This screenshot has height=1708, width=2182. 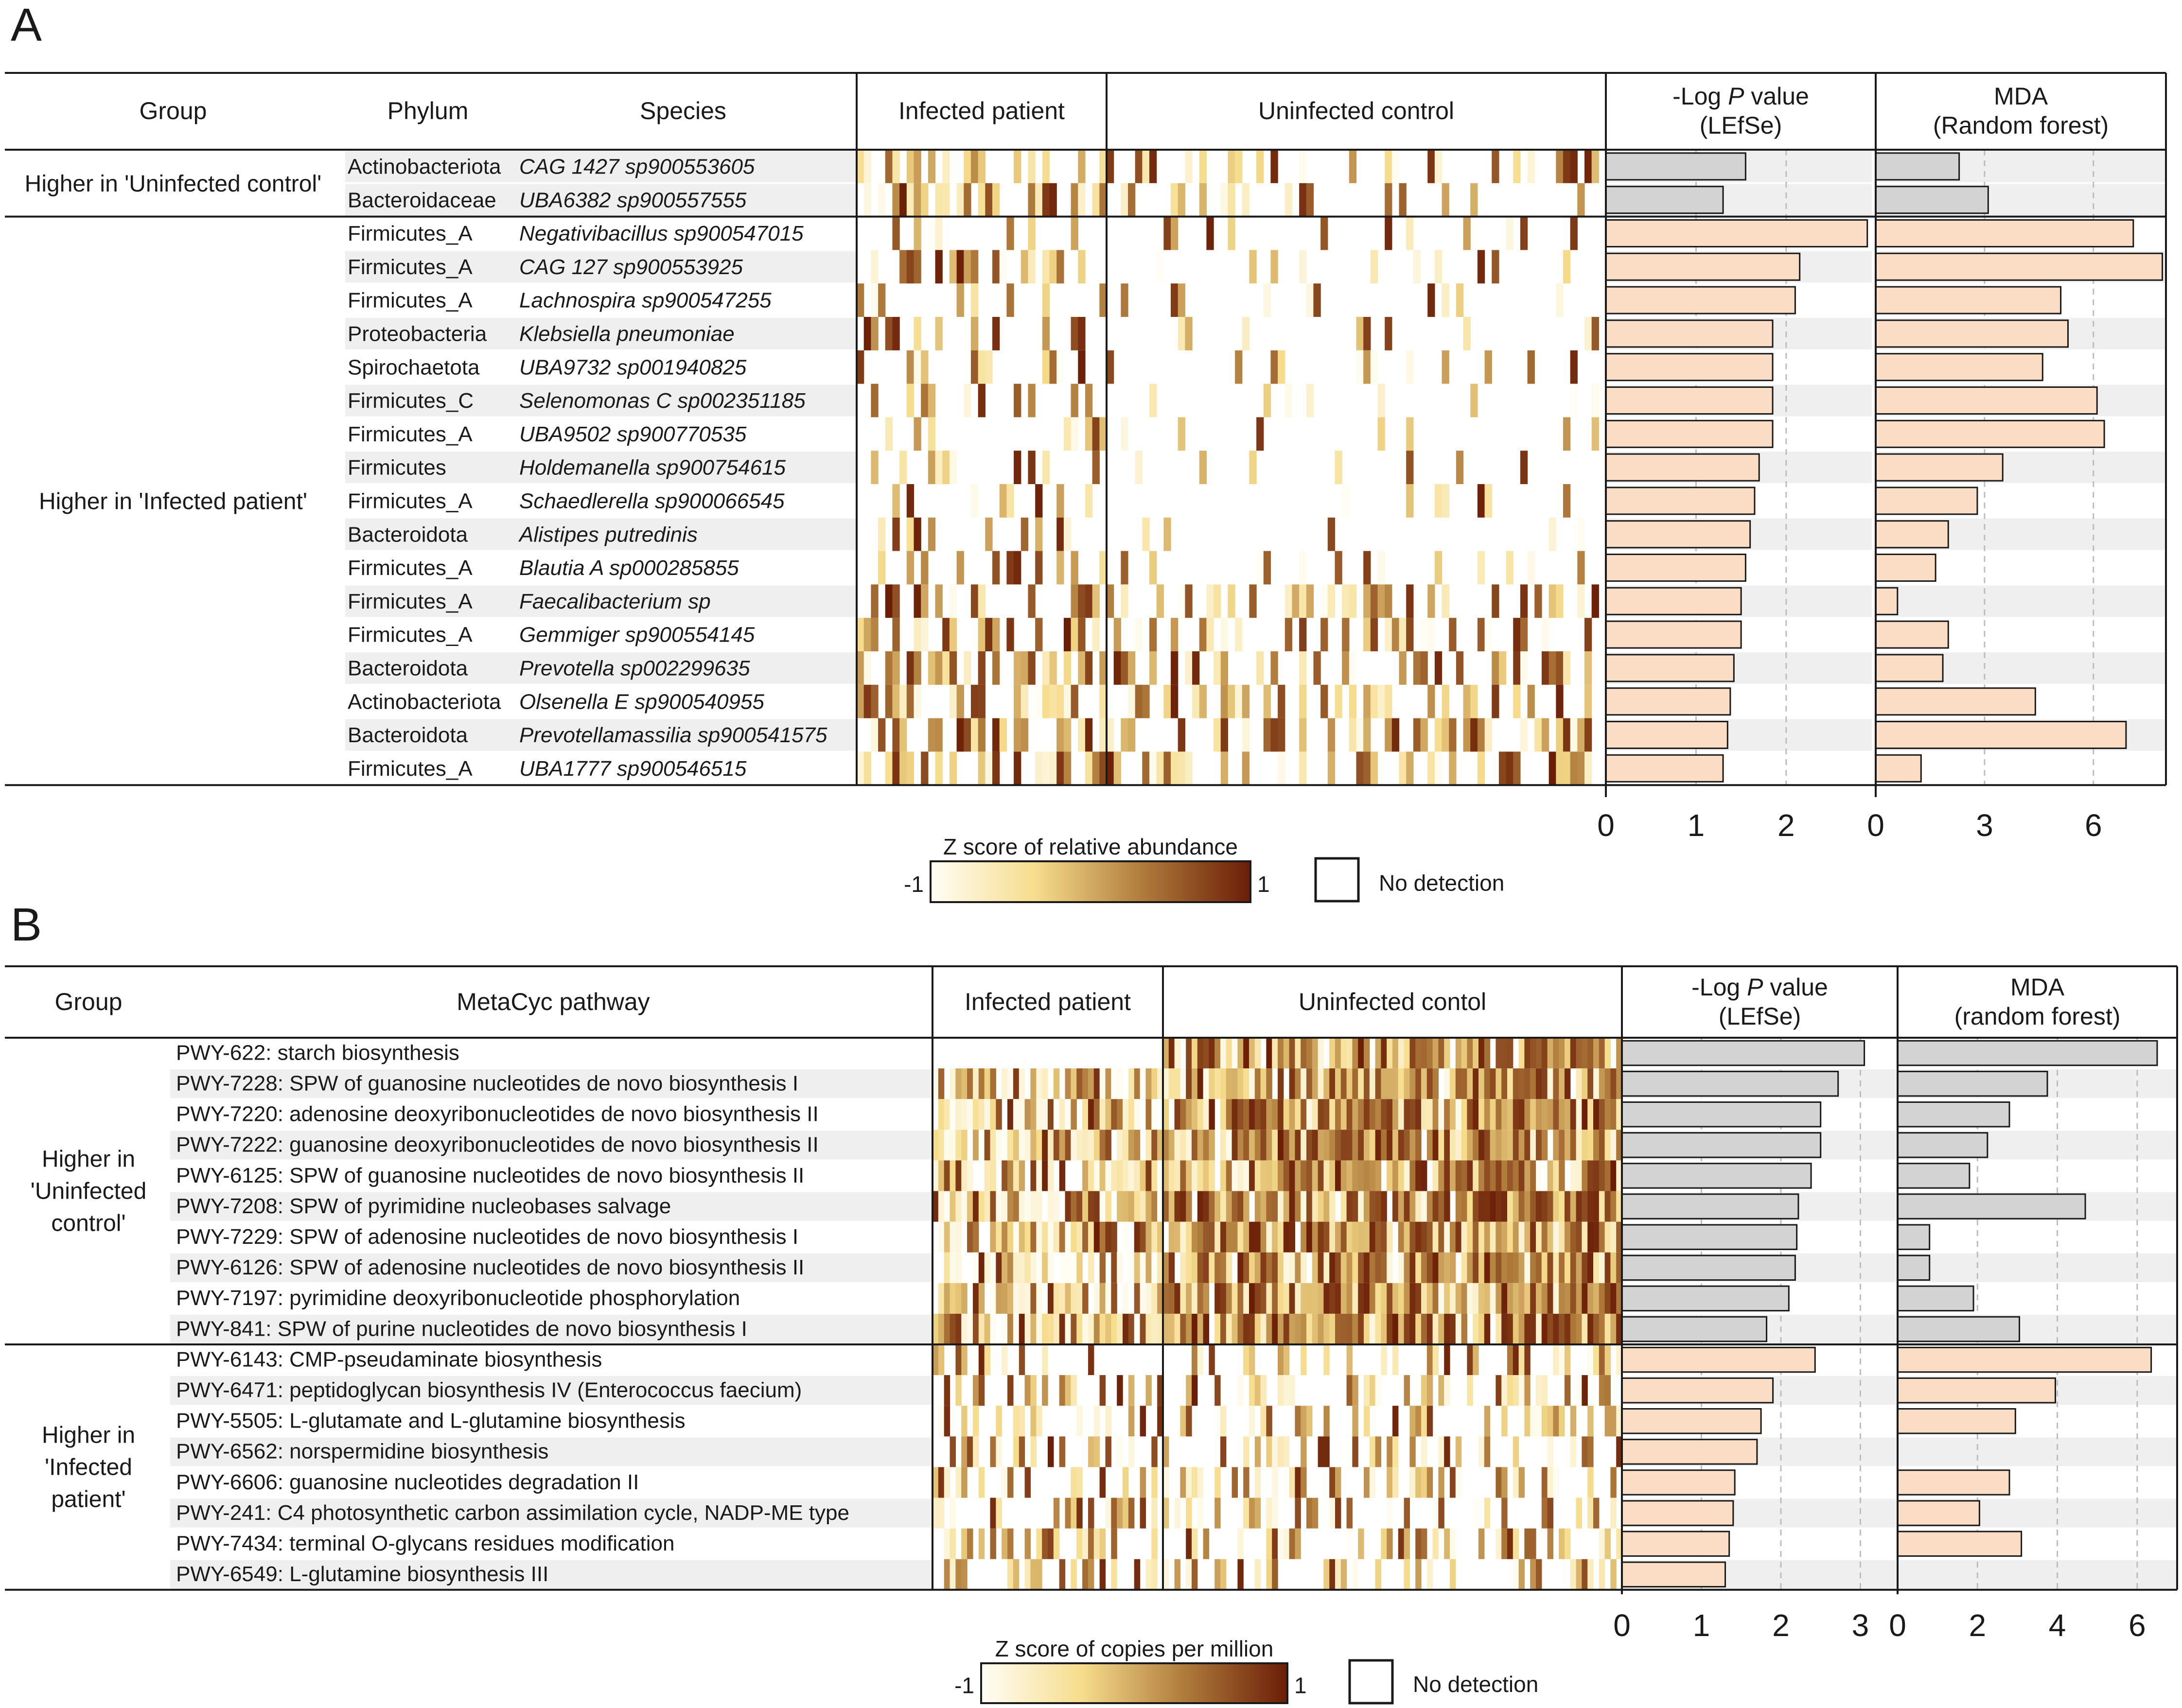 What do you see at coordinates (1048, 1002) in the screenshot?
I see `header-infected: Infected patient` at bounding box center [1048, 1002].